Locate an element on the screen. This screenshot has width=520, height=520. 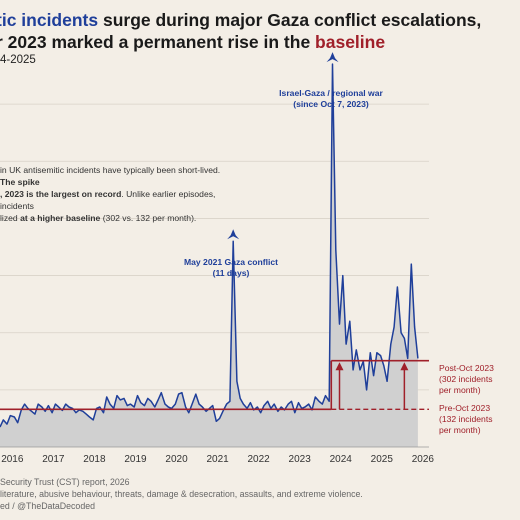
rise-arrows is located at coordinates (372, 386).